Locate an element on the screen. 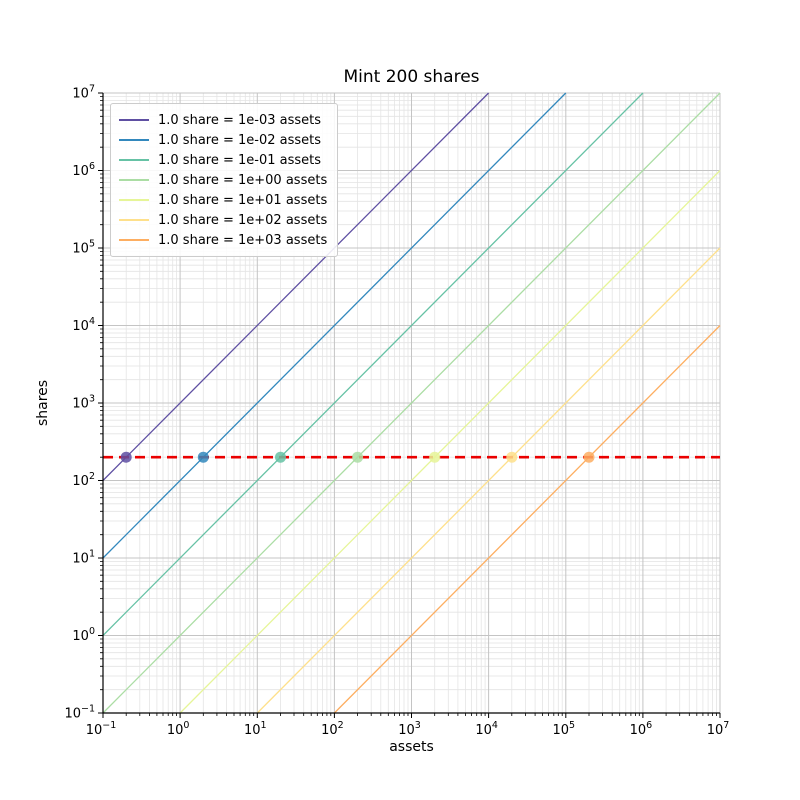 Image resolution: width=800 pixels, height=800 pixels. legend-item: 1.0 share = 1e+00 assets is located at coordinates (223, 180).